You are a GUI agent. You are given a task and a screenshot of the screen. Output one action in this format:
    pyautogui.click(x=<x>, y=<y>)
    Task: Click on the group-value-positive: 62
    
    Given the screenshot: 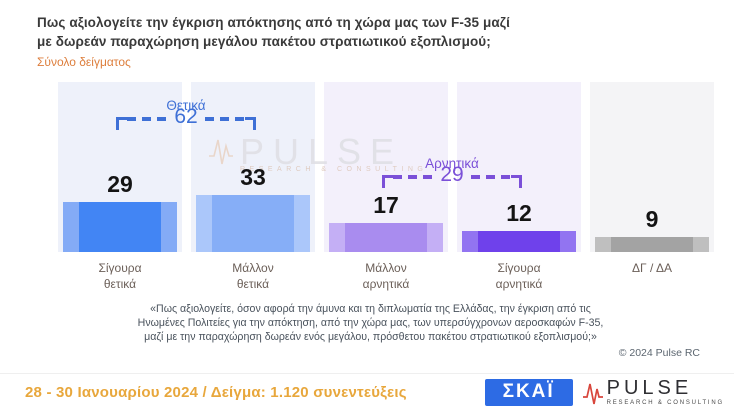 What is the action you would take?
    pyautogui.click(x=186, y=117)
    